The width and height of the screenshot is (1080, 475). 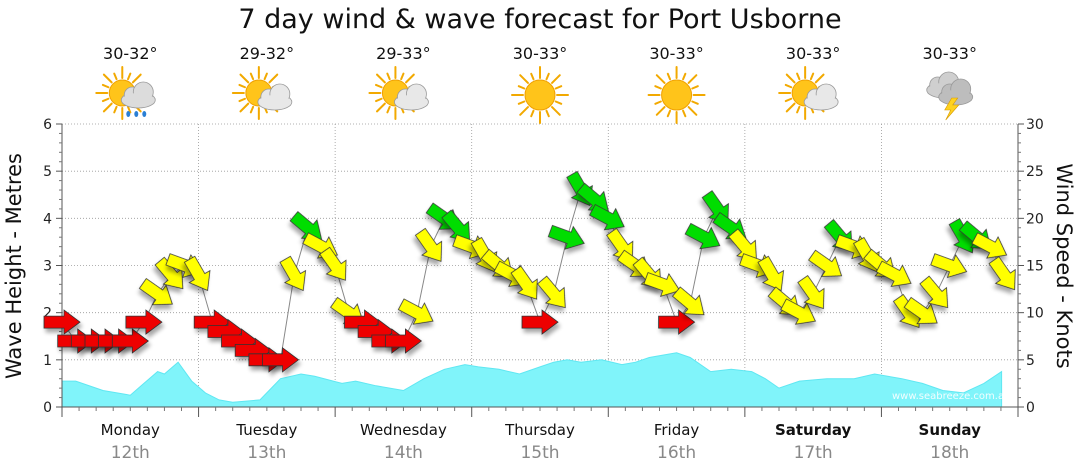 What do you see at coordinates (813, 430) in the screenshot?
I see `day-name-label: Saturday` at bounding box center [813, 430].